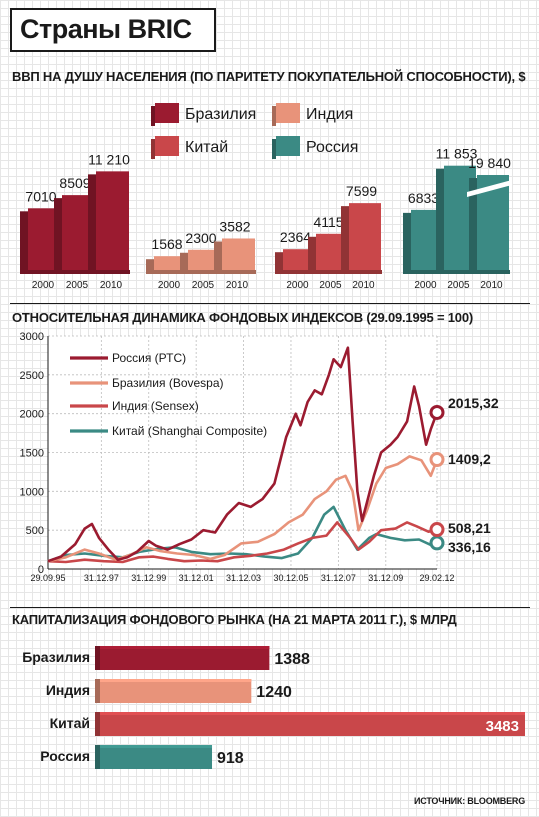 Image resolution: width=539 pixels, height=817 pixels. Describe the element at coordinates (234, 226) in the screenshot. I see `data-label: 3582` at that location.